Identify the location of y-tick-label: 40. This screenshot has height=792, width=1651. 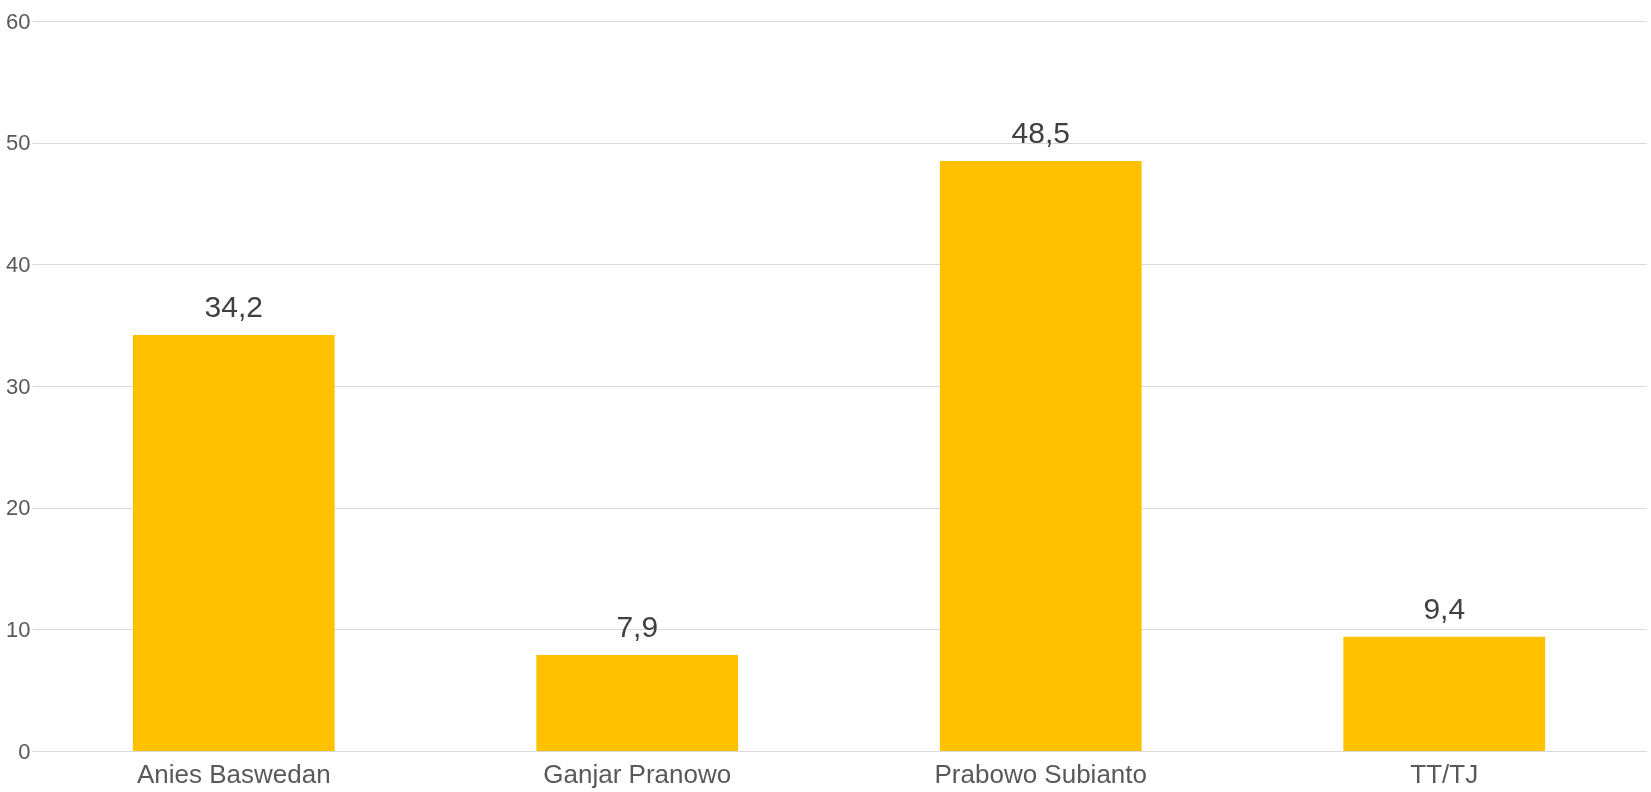
(18, 264).